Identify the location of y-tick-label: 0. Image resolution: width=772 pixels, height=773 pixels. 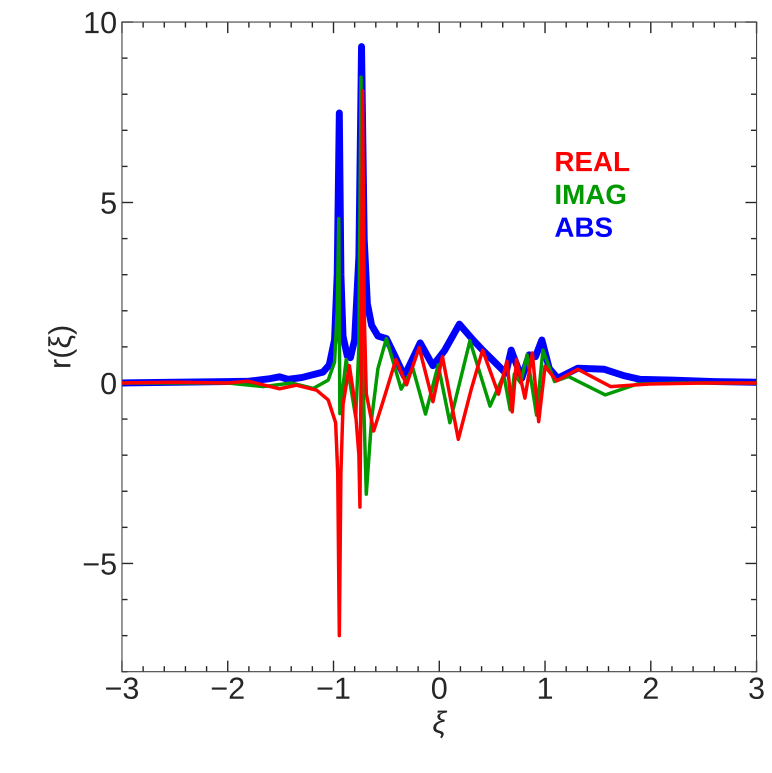
(108, 383).